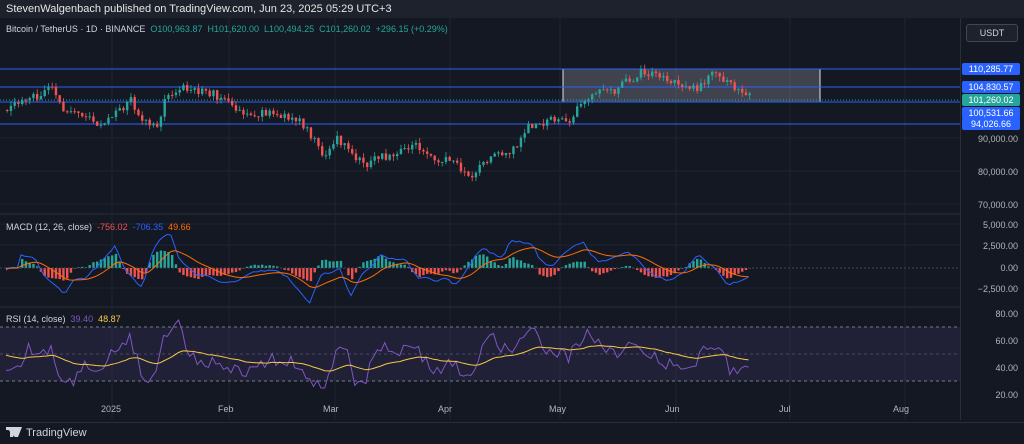 This screenshot has height=444, width=1024. I want to click on rsi-tick: 60.00, so click(1006, 341).